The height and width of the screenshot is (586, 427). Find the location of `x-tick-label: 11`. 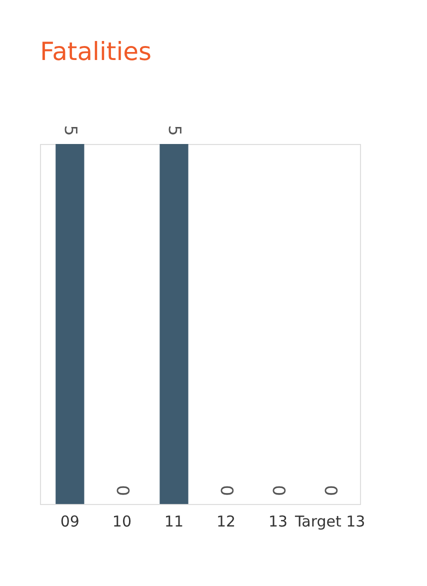

x-tick-label: 11 is located at coordinates (174, 521).